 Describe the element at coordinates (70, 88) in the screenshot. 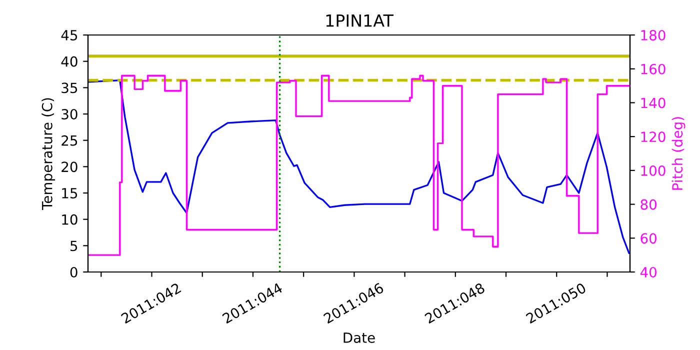

I see `y-tick-label: 35` at that location.